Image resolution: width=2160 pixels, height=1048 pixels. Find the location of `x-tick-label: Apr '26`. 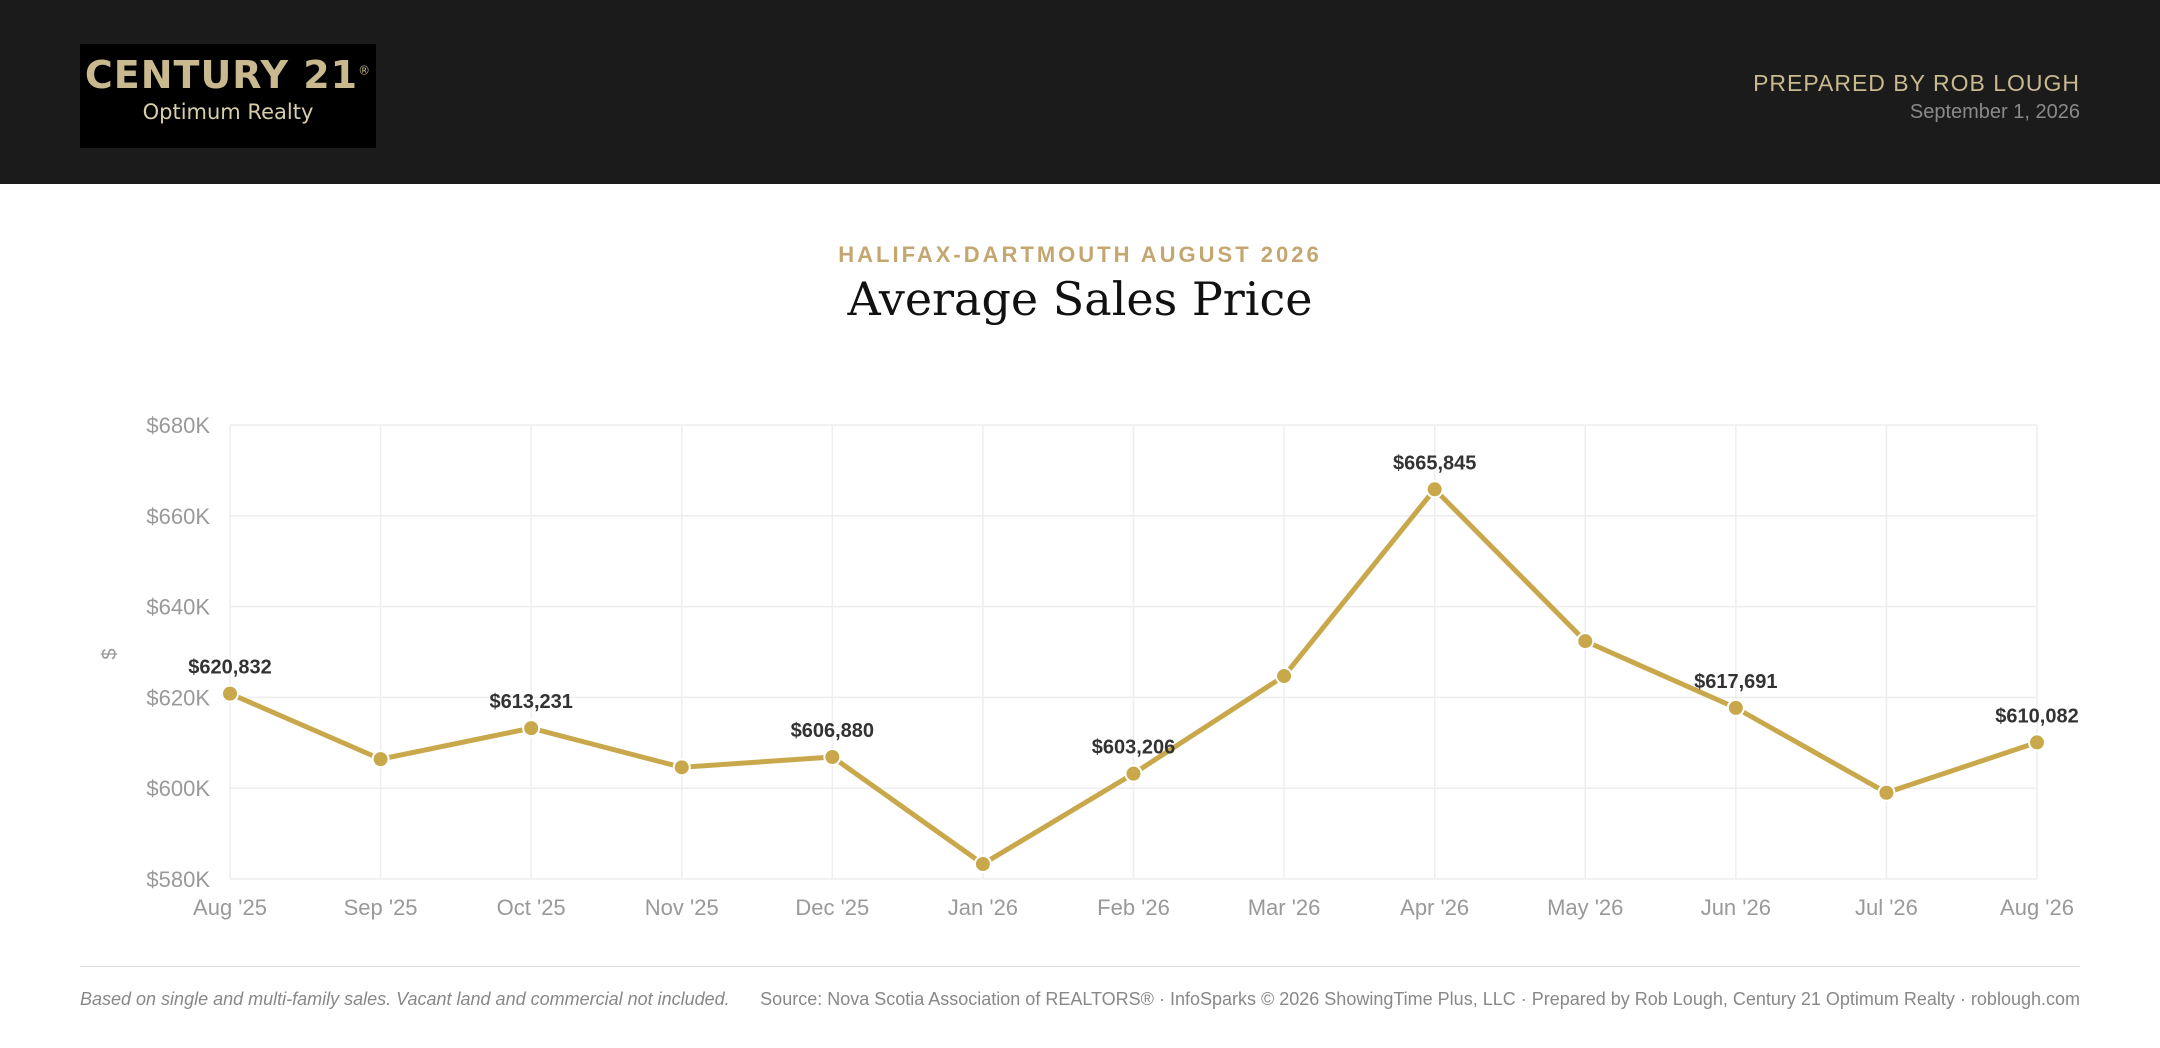

x-tick-label: Apr '26 is located at coordinates (1434, 907).